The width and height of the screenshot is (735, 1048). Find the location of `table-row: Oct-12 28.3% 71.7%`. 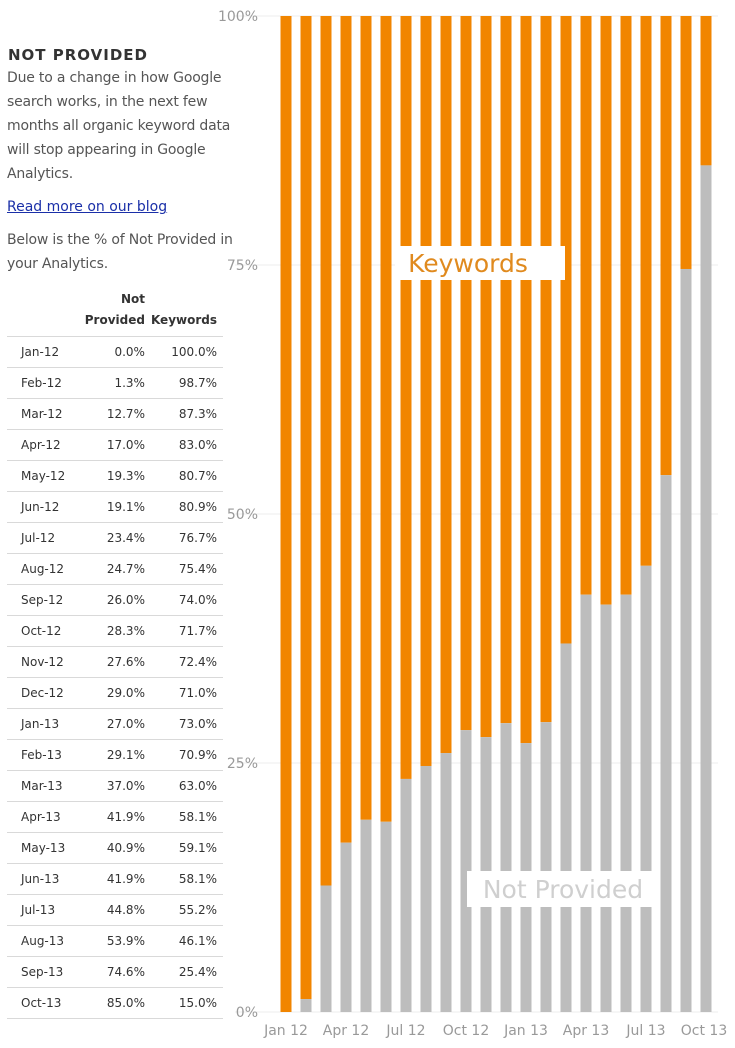

table-row: Oct-12 28.3% 71.7% is located at coordinates (115, 631).